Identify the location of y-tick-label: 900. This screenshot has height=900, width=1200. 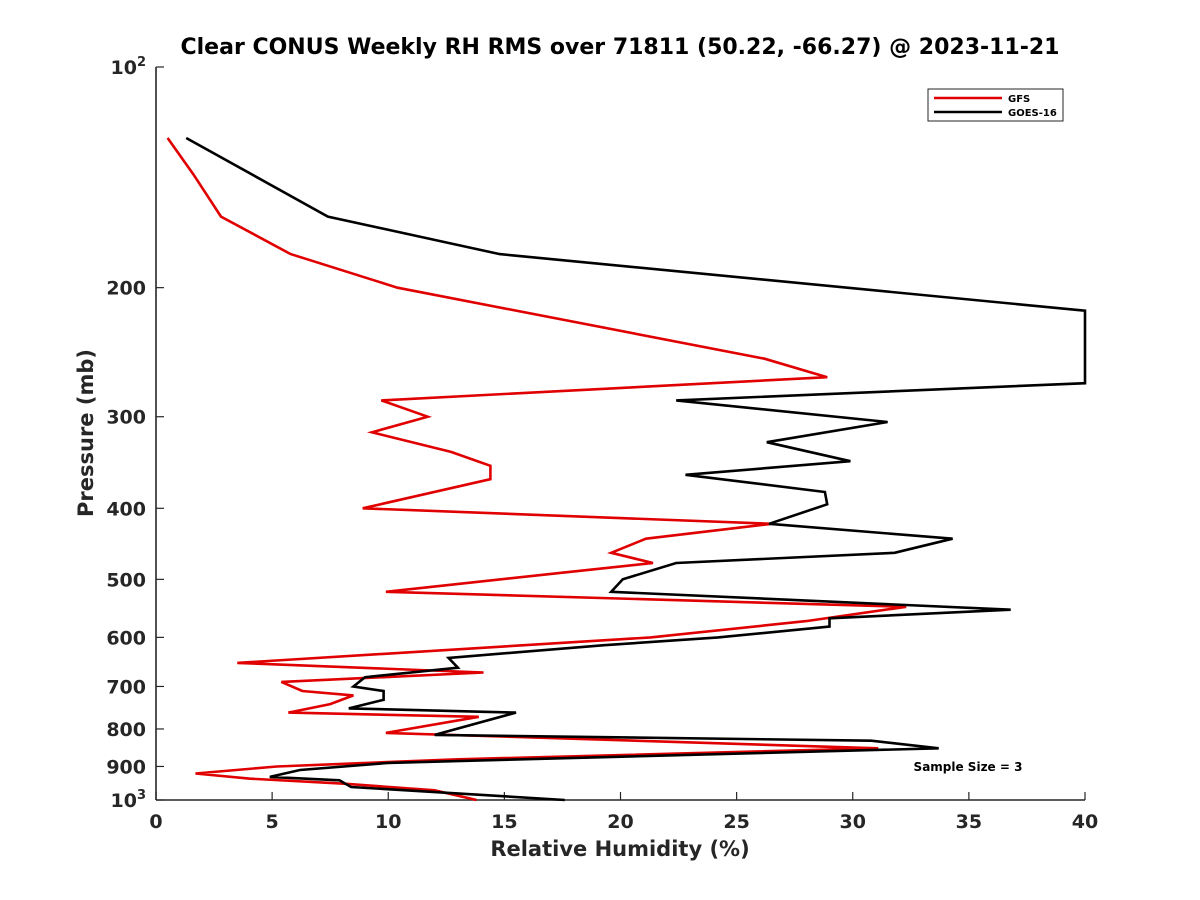
(126, 767).